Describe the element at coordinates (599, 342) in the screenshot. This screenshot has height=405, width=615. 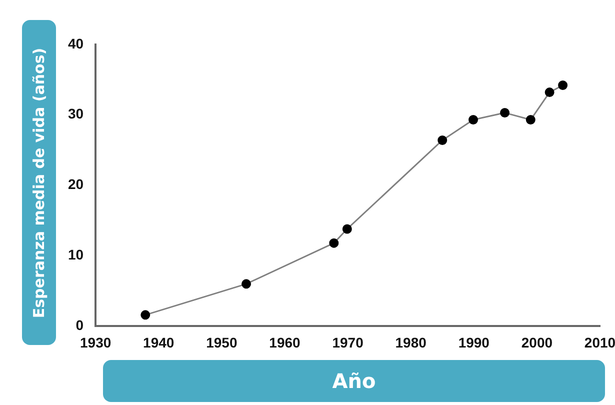
I see `x-tick-label: 2010` at that location.